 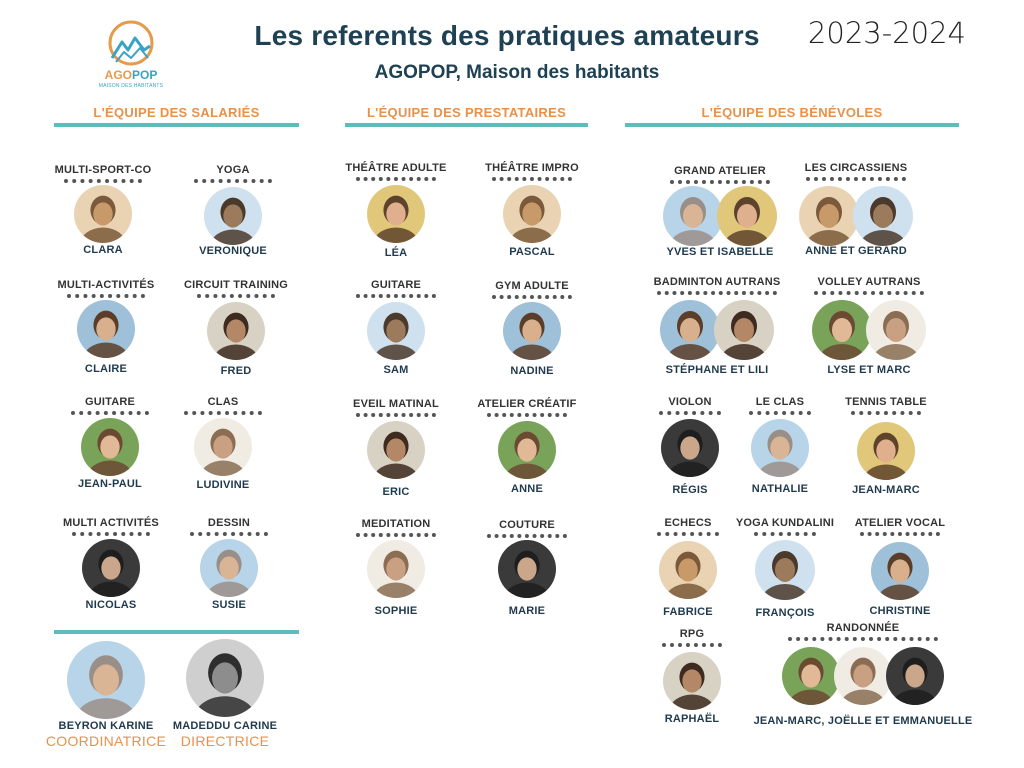 What do you see at coordinates (396, 611) in the screenshot?
I see `person-name: SOPHIE` at bounding box center [396, 611].